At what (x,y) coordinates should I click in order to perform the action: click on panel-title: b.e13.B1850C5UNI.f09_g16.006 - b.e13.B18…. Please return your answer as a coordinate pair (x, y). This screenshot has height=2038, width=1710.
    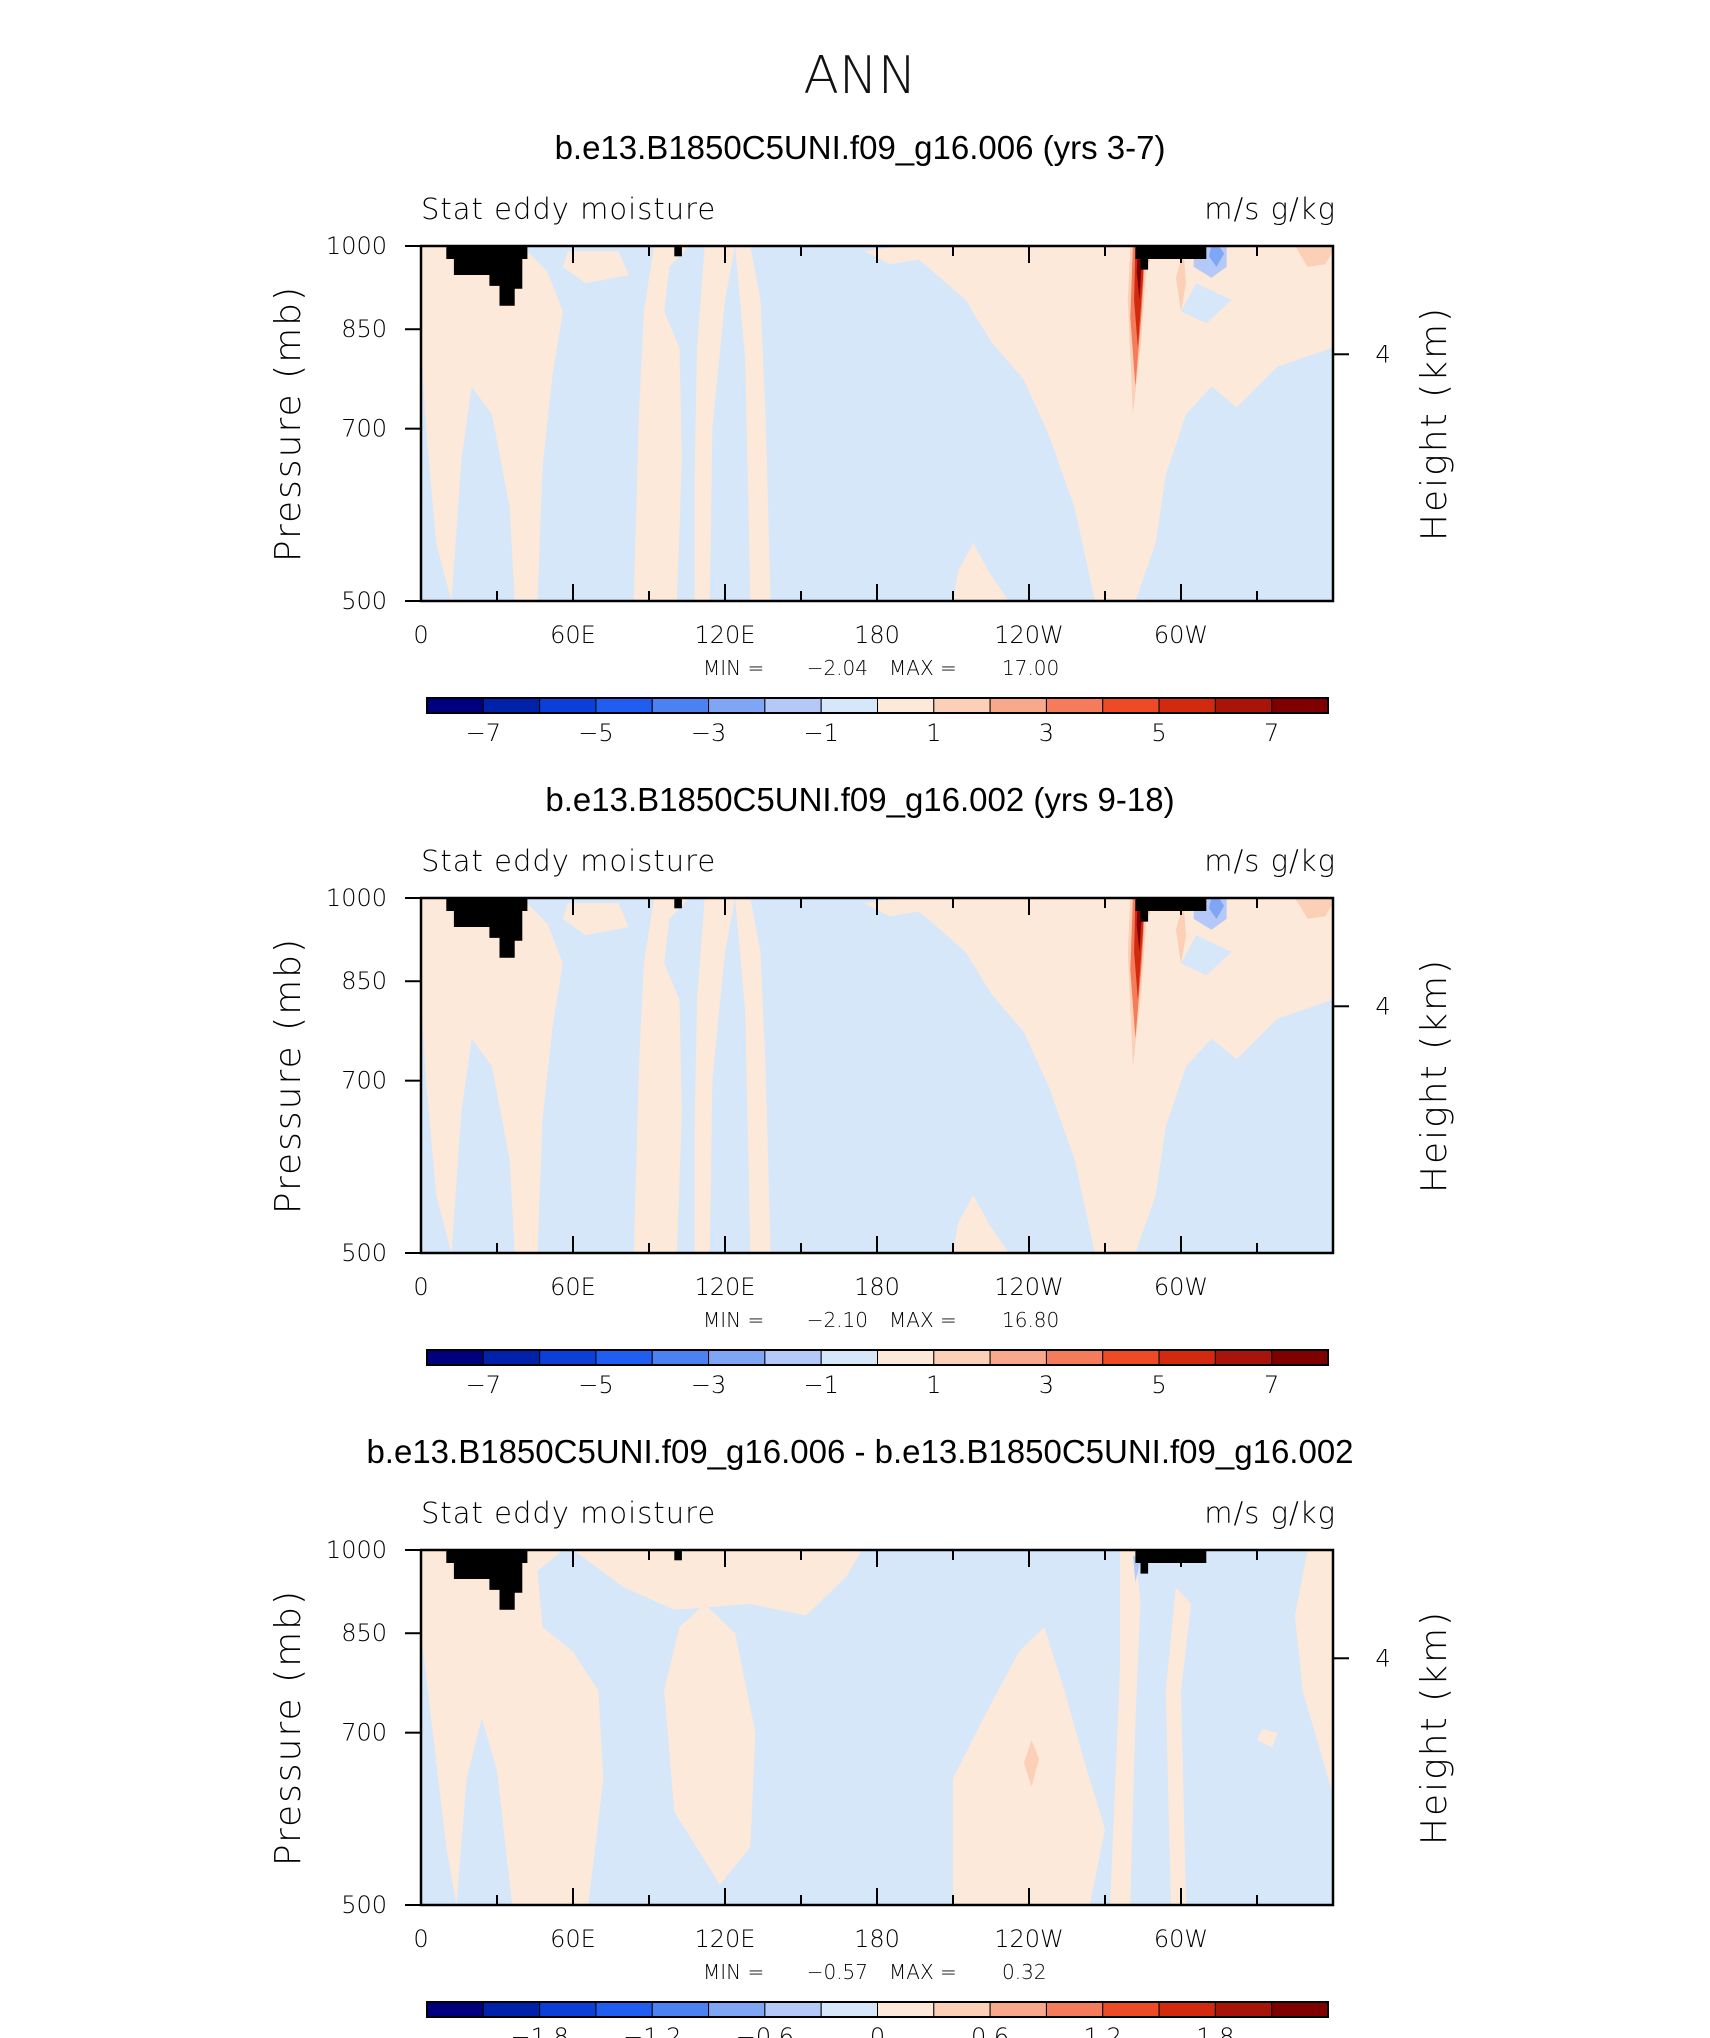
    Looking at the image, I should click on (859, 1451).